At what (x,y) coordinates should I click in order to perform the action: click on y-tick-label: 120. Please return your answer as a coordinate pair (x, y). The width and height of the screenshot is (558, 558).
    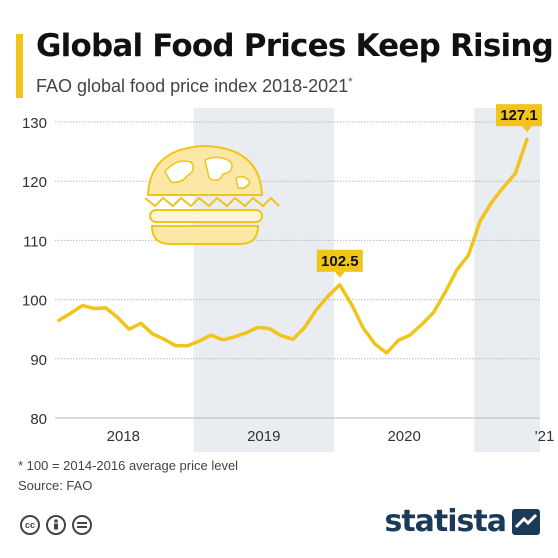
    Looking at the image, I should click on (34, 182).